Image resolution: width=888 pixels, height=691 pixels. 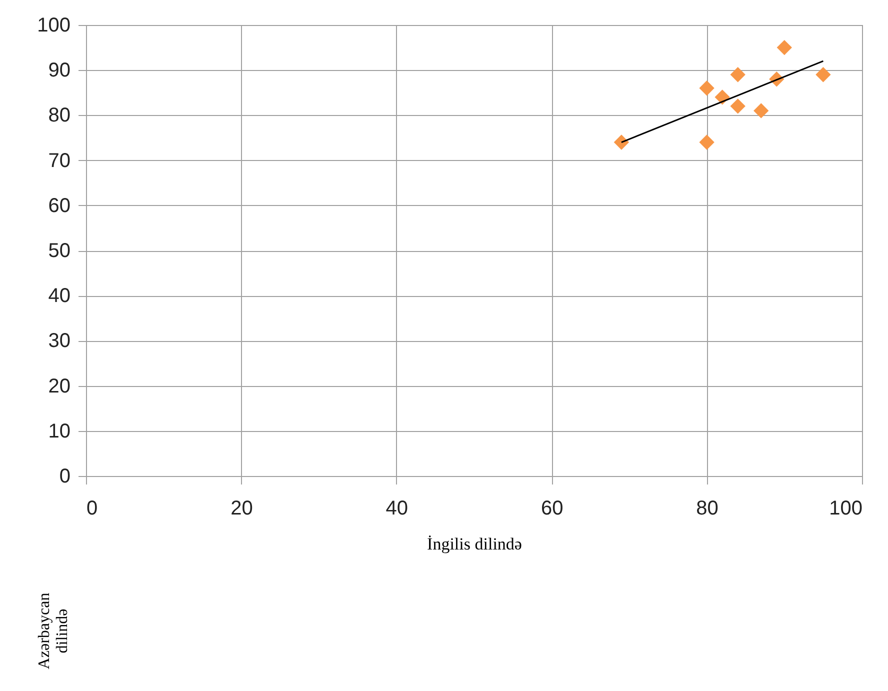 What do you see at coordinates (59, 431) in the screenshot?
I see `y-tick-label: 10` at bounding box center [59, 431].